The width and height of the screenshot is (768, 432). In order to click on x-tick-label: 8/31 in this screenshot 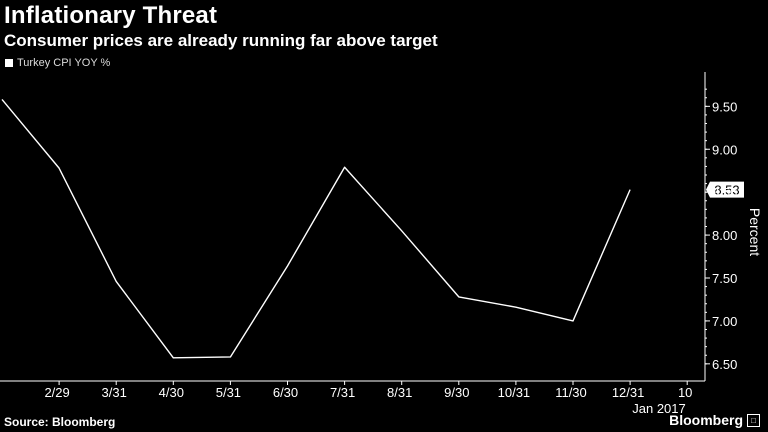, I will do `click(399, 392)`.